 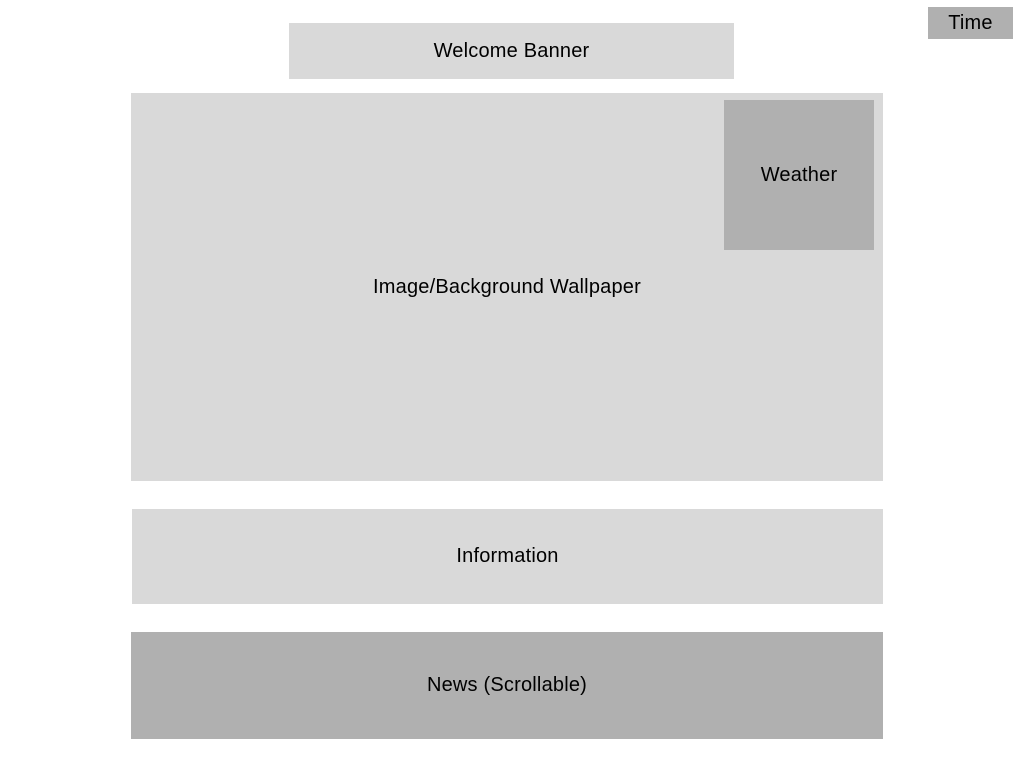 I want to click on welcome-banner-label: Welcome Banner, so click(x=511, y=50).